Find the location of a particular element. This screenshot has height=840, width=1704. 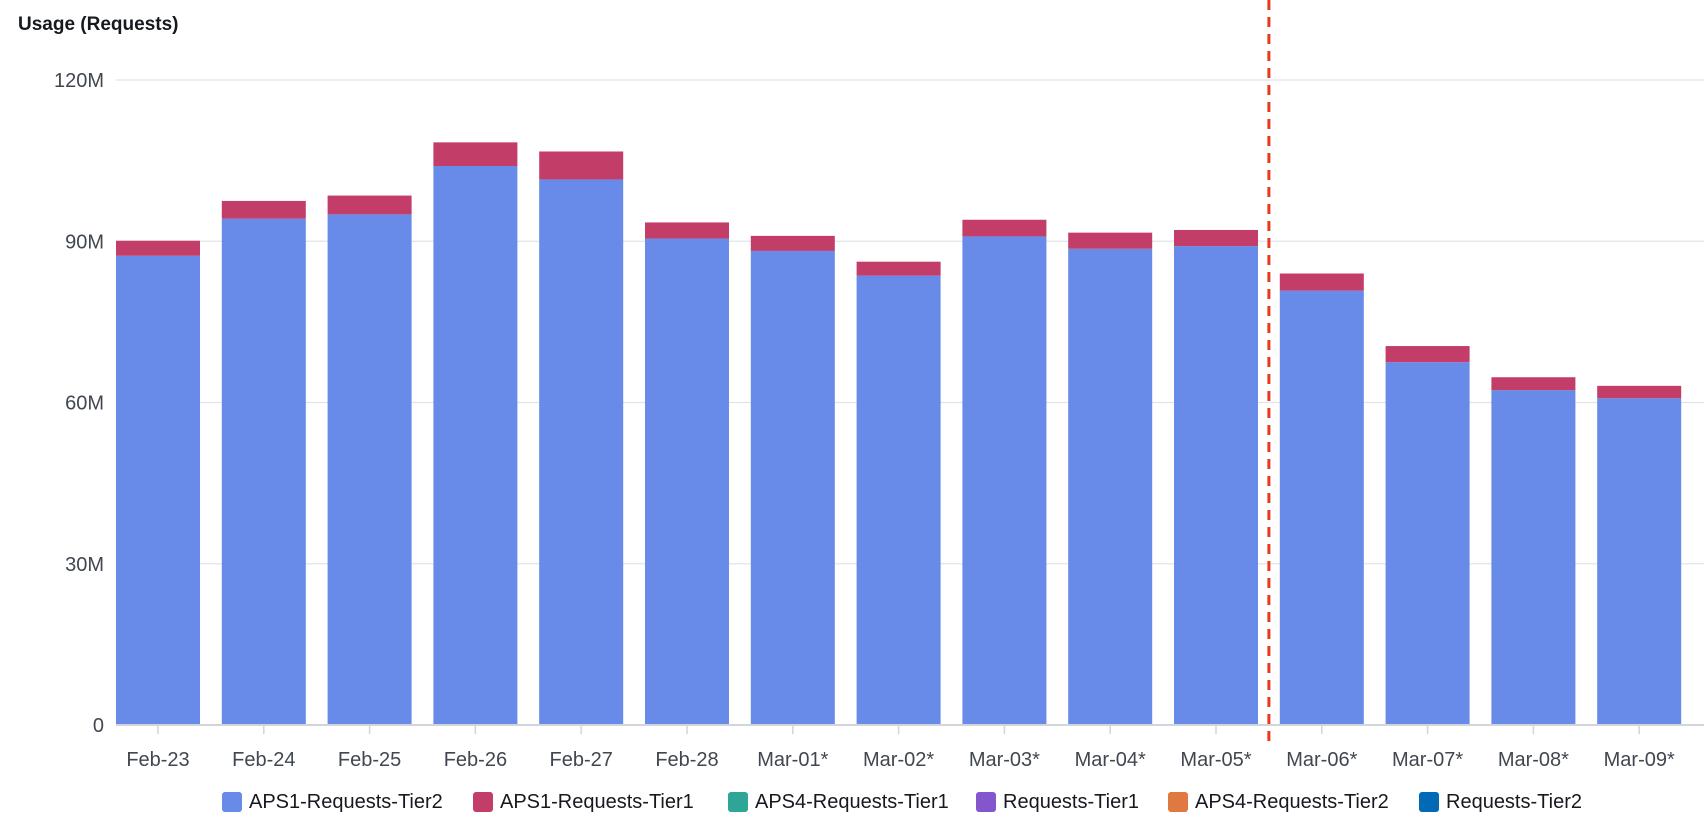

x-tick-label: Mar-06* is located at coordinates (1321, 760).